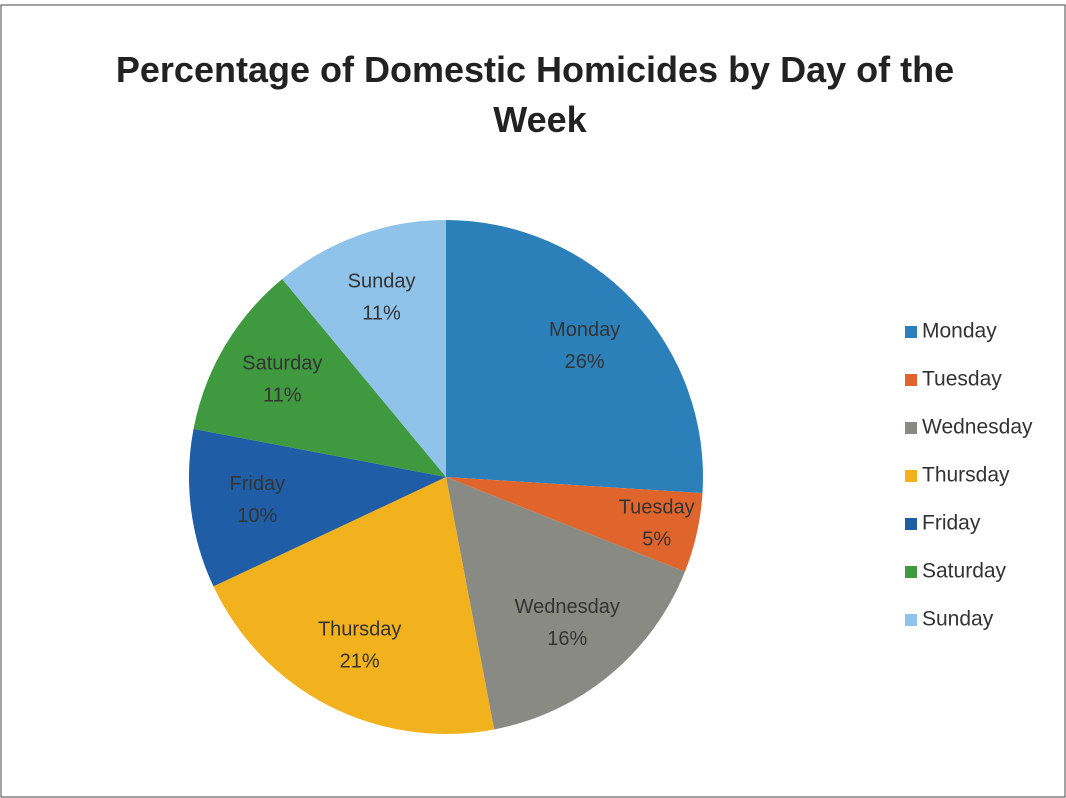  I want to click on slice-label: Sunday, so click(382, 281).